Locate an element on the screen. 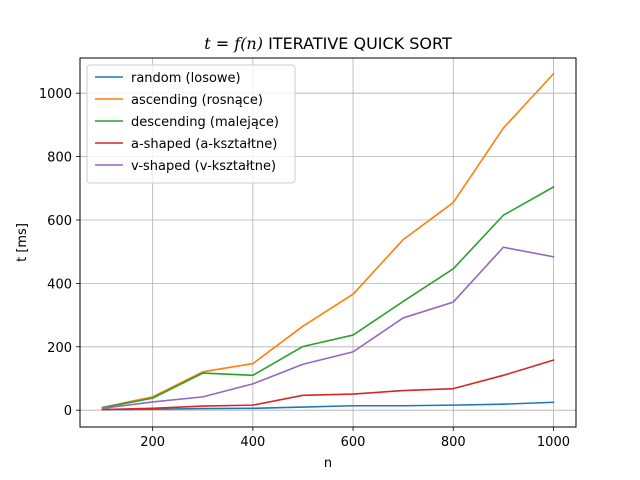 The width and height of the screenshot is (640, 480). x-tick-label: 800 is located at coordinates (453, 442).